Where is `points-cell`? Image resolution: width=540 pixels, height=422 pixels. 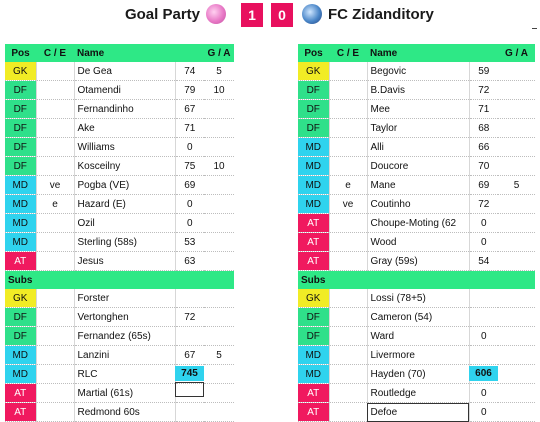 points-cell is located at coordinates (189, 298).